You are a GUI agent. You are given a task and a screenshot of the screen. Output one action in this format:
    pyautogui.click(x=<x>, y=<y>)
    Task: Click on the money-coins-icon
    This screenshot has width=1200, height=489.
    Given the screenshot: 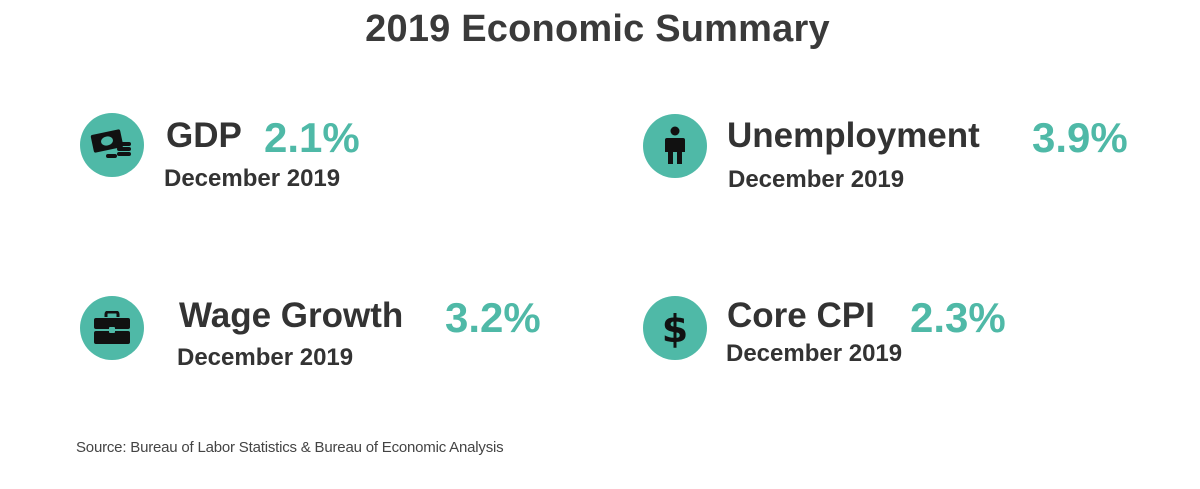 What is the action you would take?
    pyautogui.click(x=112, y=145)
    